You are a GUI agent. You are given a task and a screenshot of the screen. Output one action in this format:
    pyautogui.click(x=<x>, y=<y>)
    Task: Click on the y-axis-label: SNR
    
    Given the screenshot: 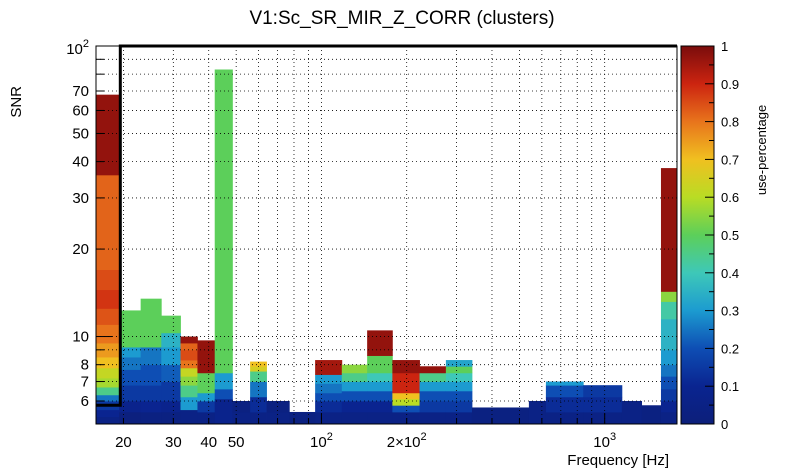 What is the action you would take?
    pyautogui.click(x=16, y=102)
    